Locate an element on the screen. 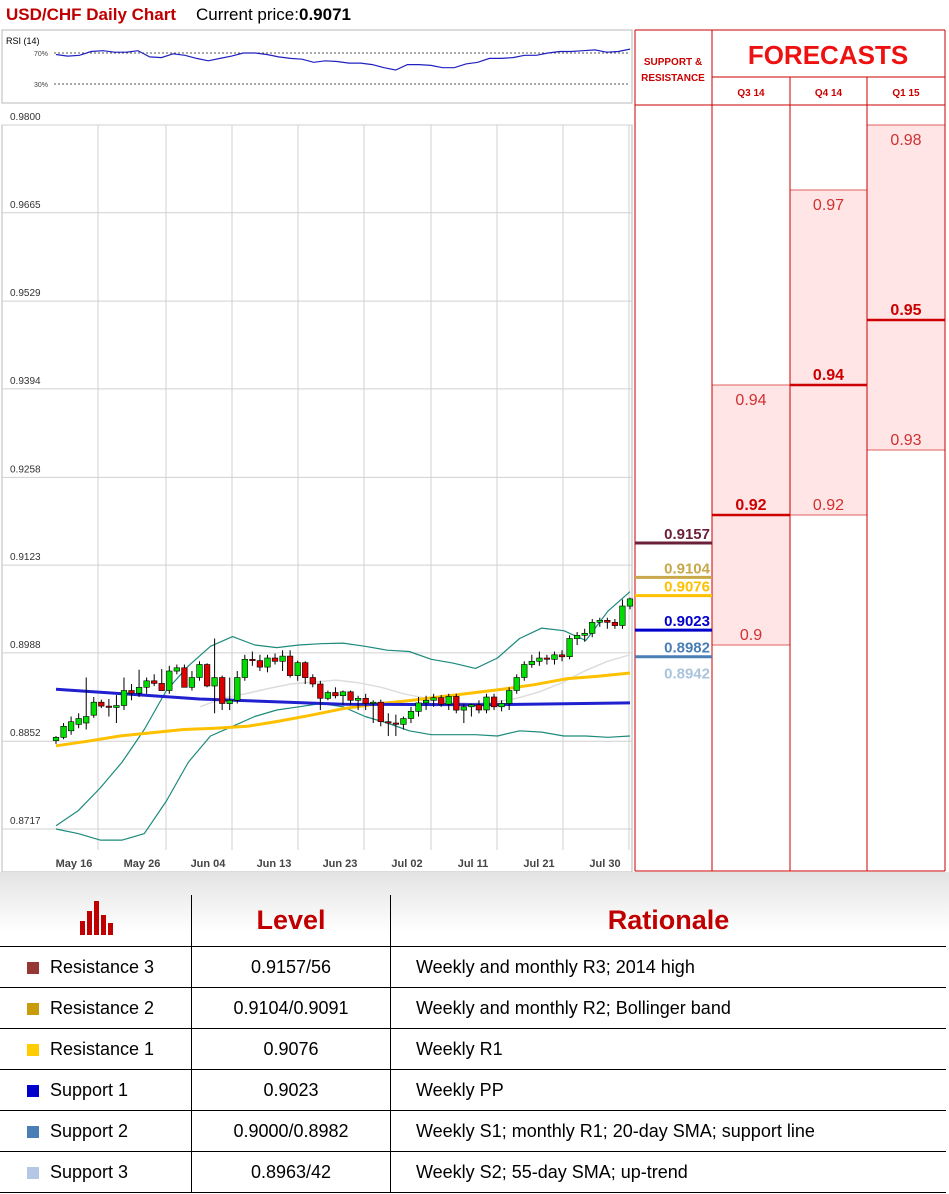 The image size is (949, 1194). y-tick-label: 0.9800 is located at coordinates (25, 117).